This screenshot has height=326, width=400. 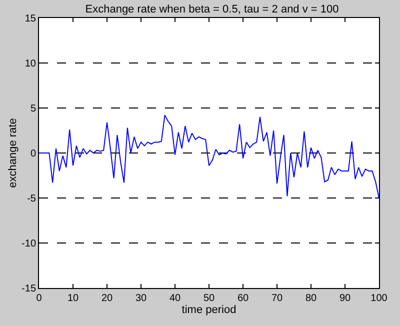 I want to click on x-tick-label: 80, so click(x=311, y=298).